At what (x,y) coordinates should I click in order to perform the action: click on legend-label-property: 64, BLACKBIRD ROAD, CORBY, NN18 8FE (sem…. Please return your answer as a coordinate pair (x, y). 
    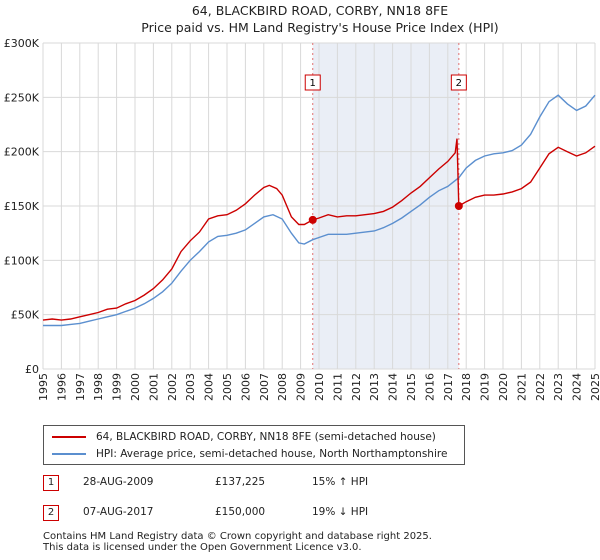
    Looking at the image, I should click on (266, 437).